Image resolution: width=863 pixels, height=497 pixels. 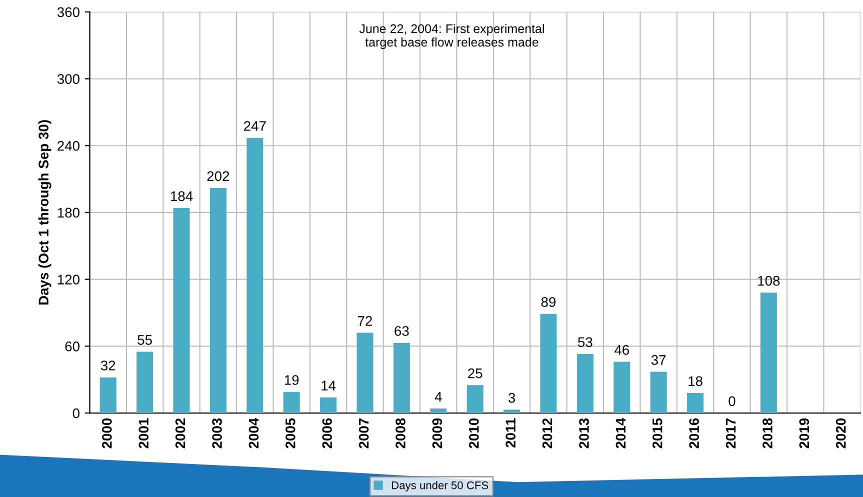 What do you see at coordinates (218, 176) in the screenshot?
I see `data-label: 202` at bounding box center [218, 176].